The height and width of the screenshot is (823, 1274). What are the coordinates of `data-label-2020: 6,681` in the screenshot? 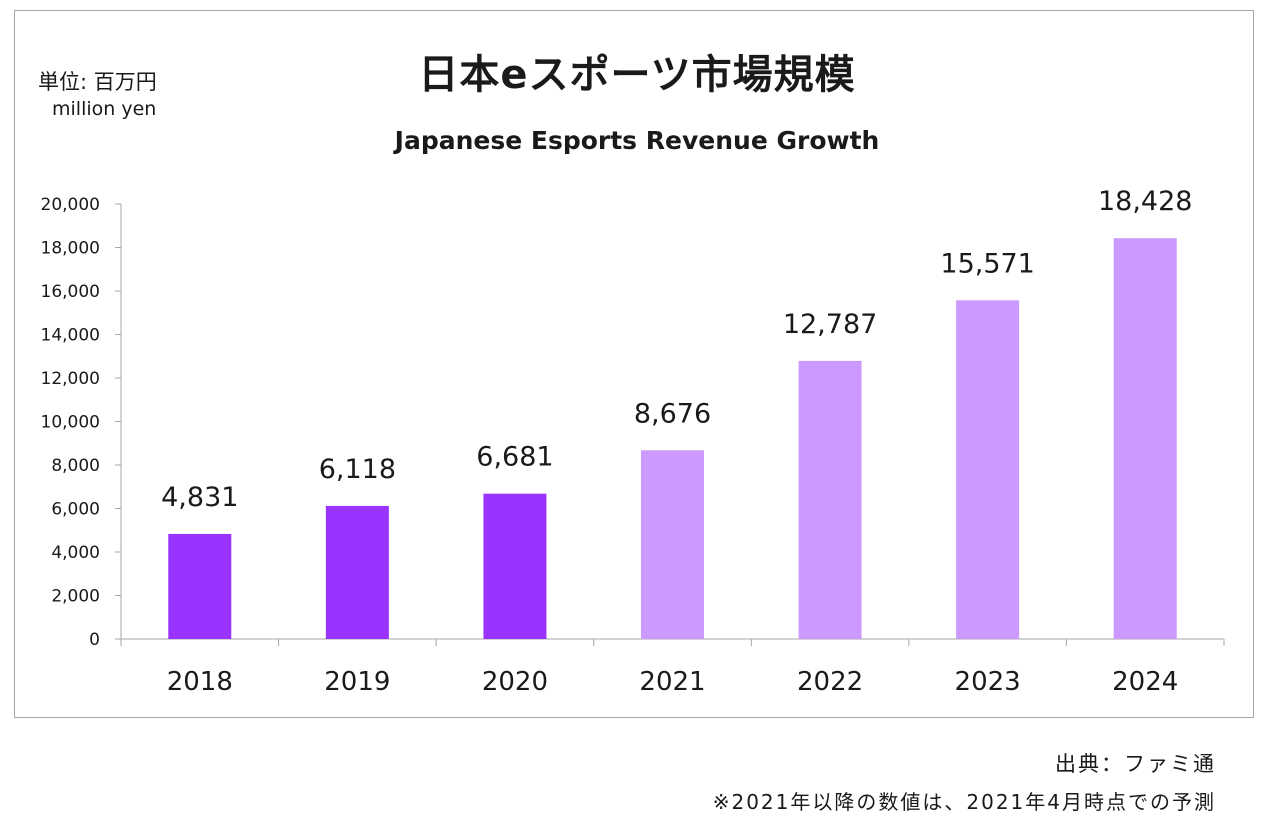 It's located at (514, 457).